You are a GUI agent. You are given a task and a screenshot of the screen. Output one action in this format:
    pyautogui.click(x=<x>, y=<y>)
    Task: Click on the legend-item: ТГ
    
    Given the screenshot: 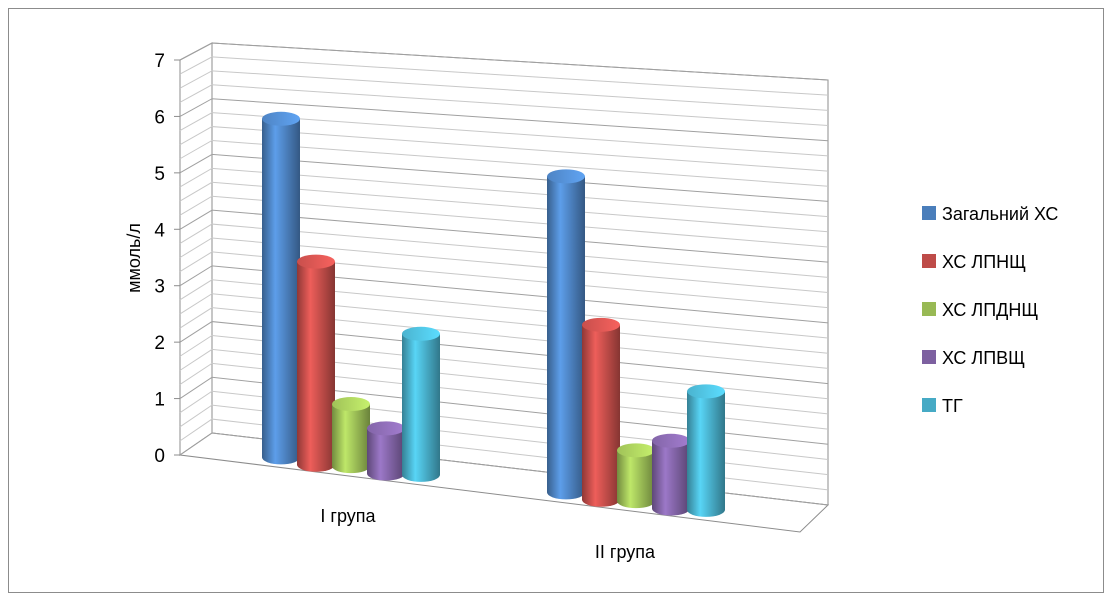 What is the action you would take?
    pyautogui.click(x=942, y=406)
    